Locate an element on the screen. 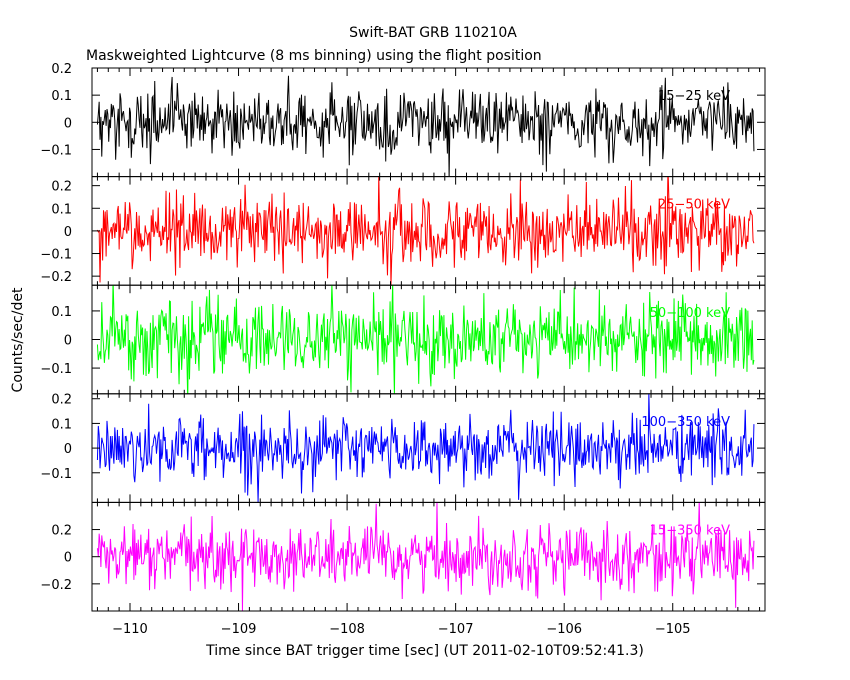  y-tick-label-2-0: 0.1 is located at coordinates (61, 312).